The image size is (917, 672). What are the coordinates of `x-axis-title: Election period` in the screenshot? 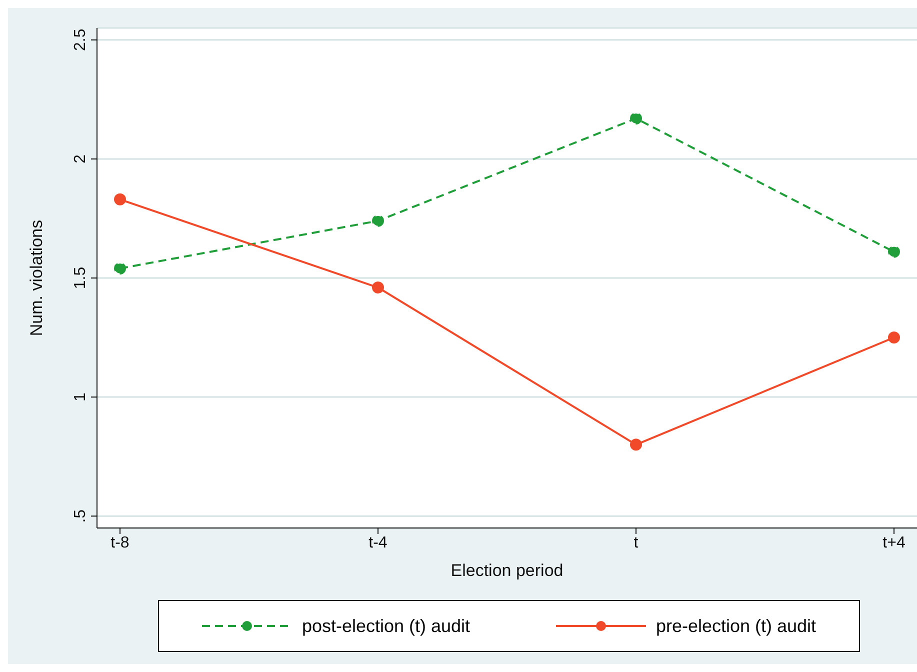 It's located at (507, 570).